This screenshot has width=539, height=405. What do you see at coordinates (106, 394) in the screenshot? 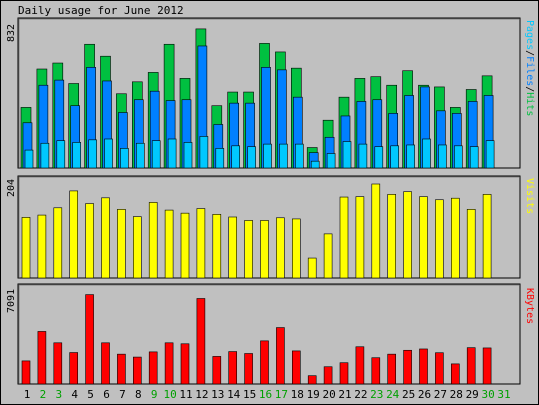
I see `x-label-day-6: 6` at bounding box center [106, 394].